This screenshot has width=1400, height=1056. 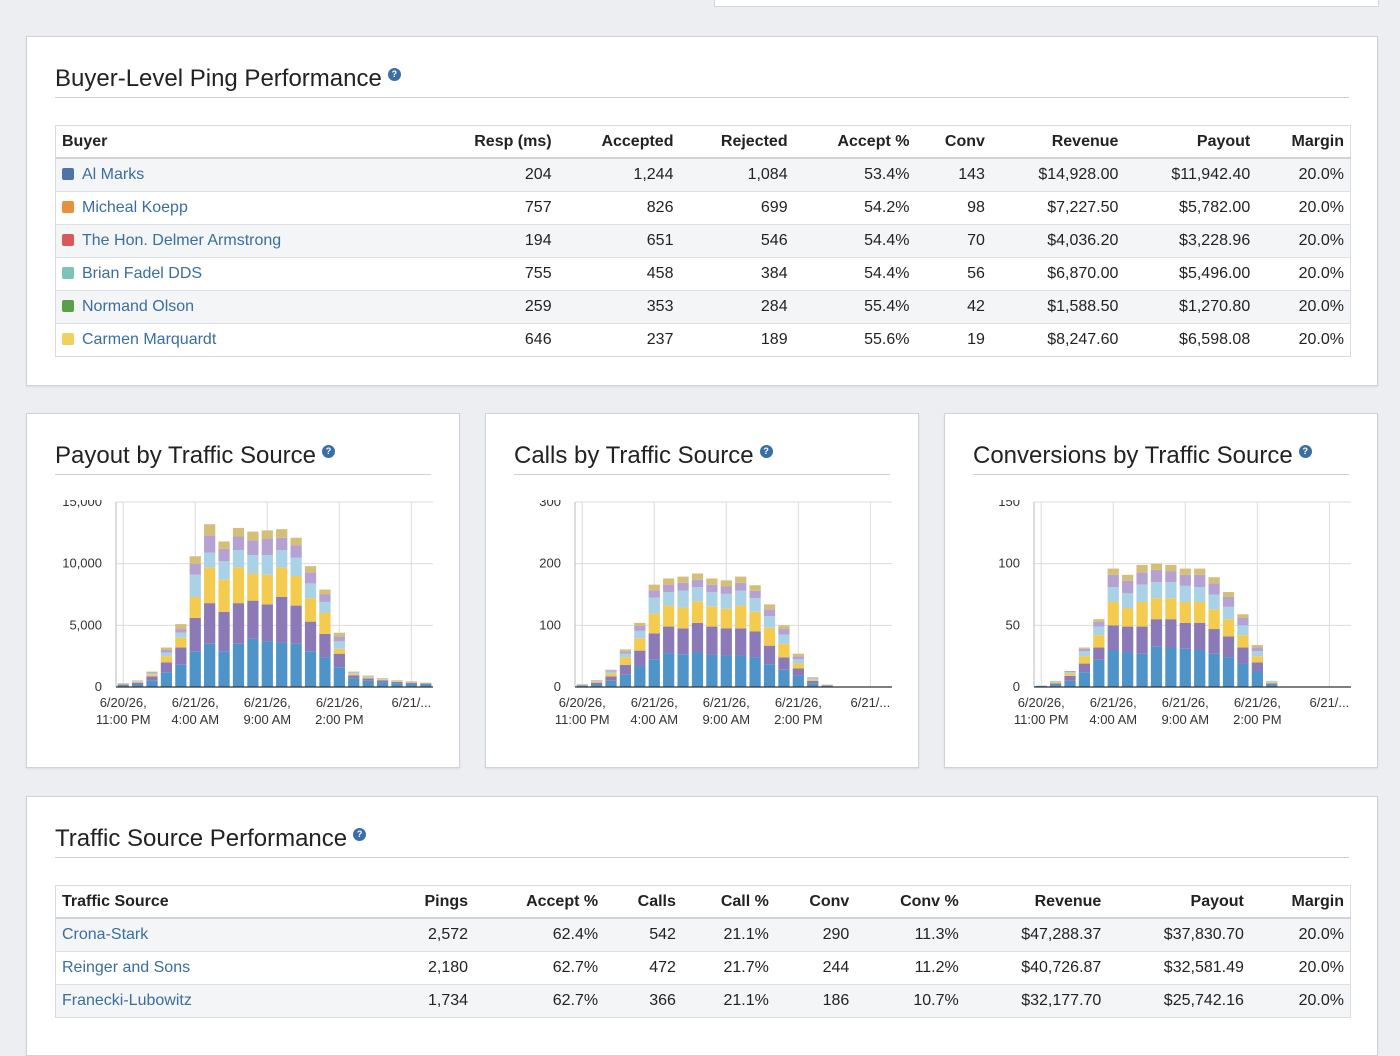 What do you see at coordinates (855, 142) in the screenshot?
I see `col-accept-pct: Accept %` at bounding box center [855, 142].